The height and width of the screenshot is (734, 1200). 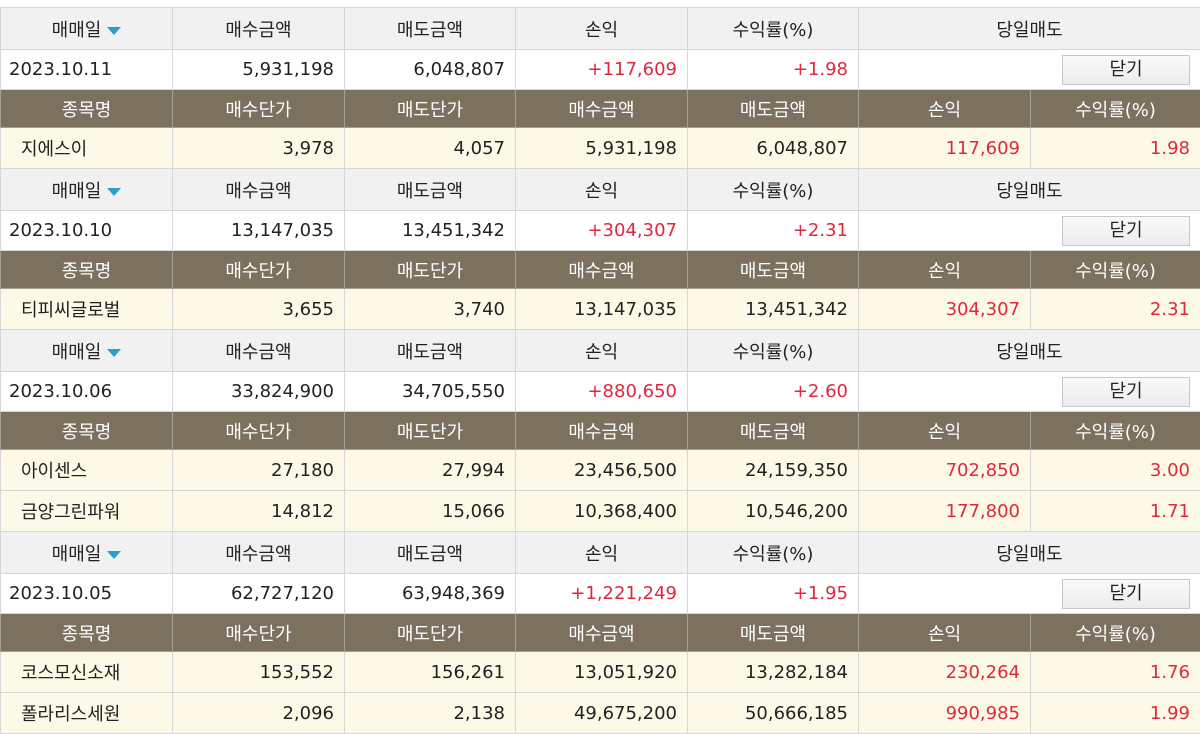 What do you see at coordinates (632, 391) in the screenshot?
I see `summary-profit: +880,650` at bounding box center [632, 391].